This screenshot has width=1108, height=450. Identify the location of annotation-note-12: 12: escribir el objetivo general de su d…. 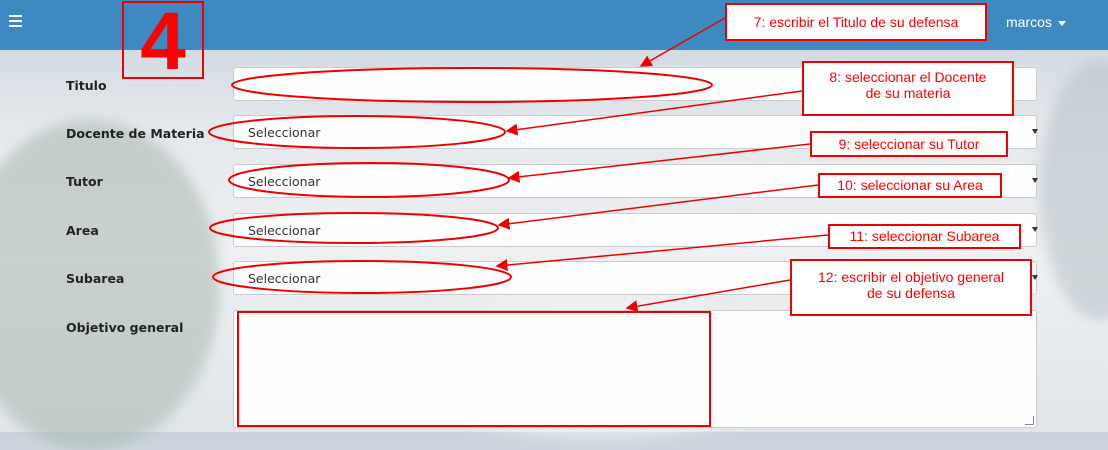
(911, 287).